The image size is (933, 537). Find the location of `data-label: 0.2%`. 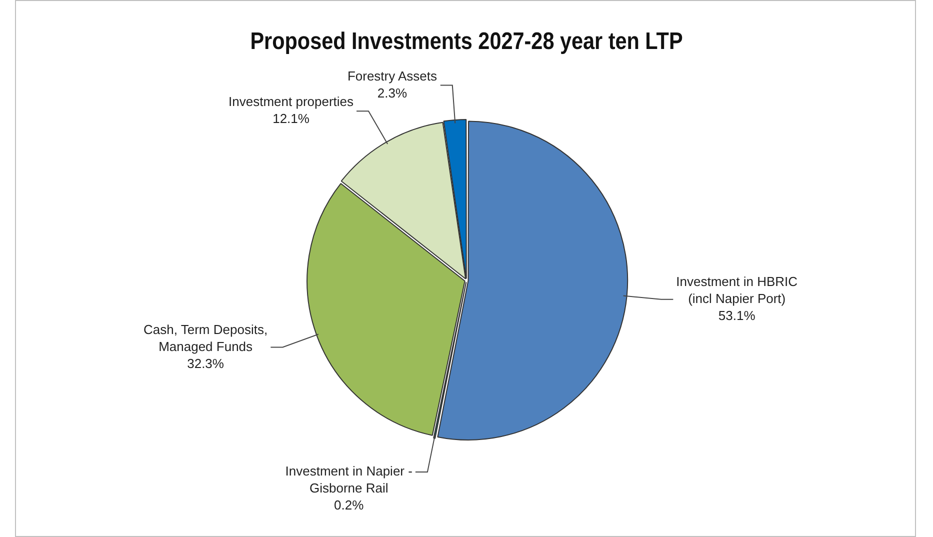

data-label: 0.2% is located at coordinates (349, 505).